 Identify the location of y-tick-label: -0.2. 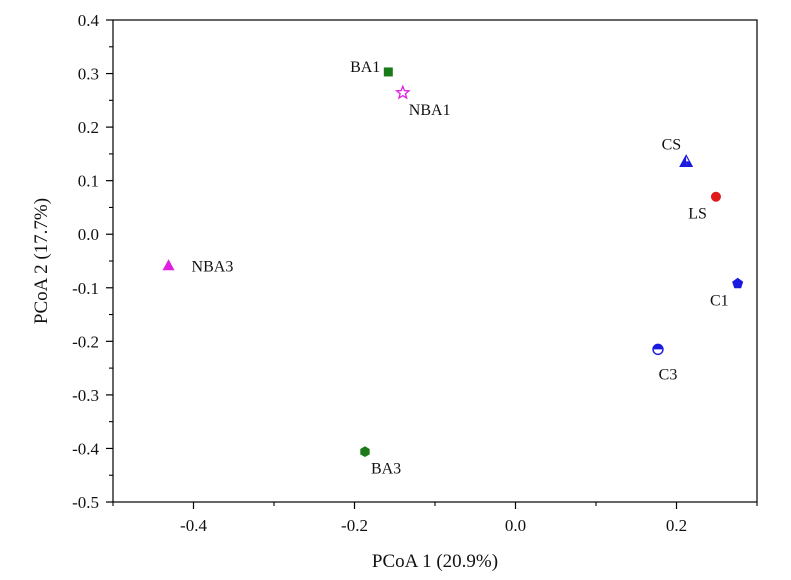
(85, 341).